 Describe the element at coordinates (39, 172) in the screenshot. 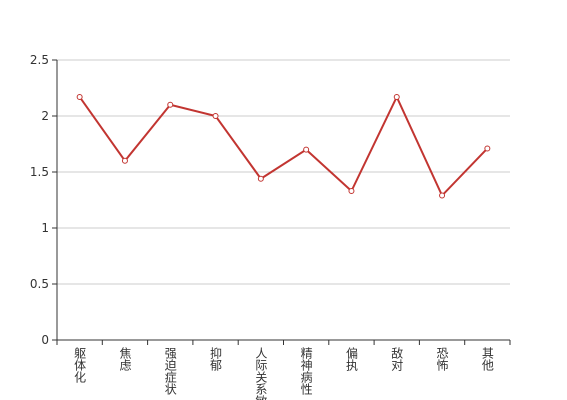

I see `y-tick-label: 1.5` at that location.